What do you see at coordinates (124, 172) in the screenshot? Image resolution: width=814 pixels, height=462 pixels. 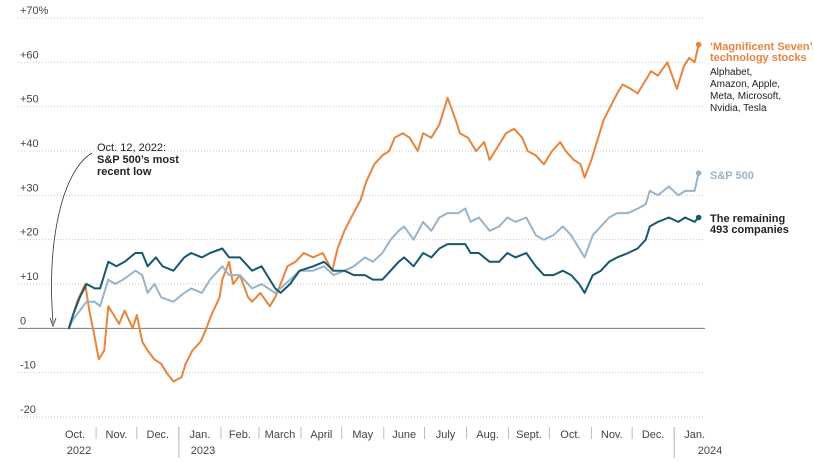 I see `low-label-line2: recent low` at bounding box center [124, 172].